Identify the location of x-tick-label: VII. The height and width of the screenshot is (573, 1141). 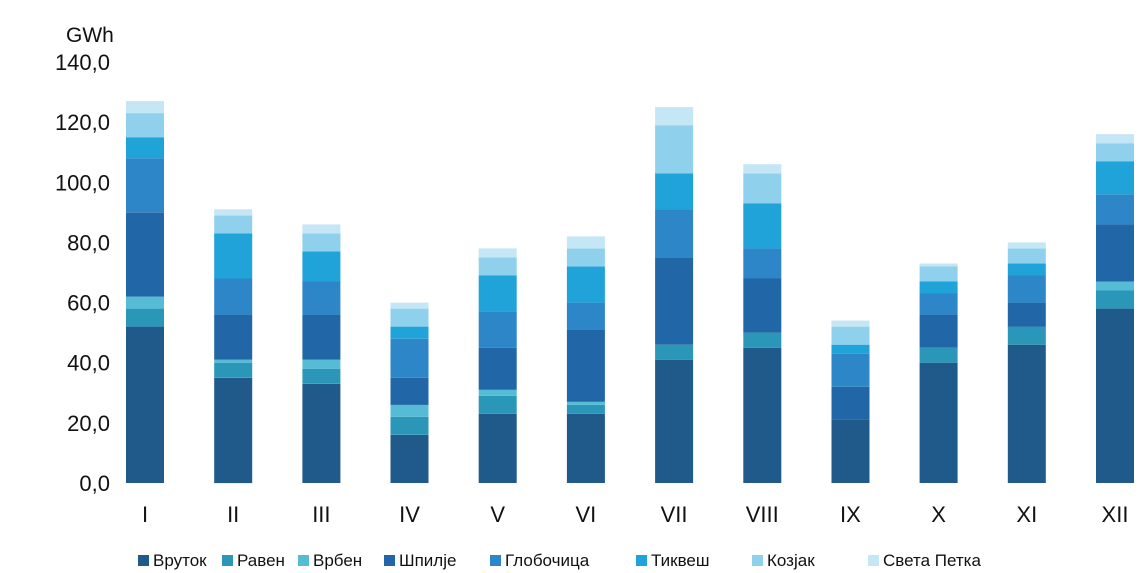
(674, 514).